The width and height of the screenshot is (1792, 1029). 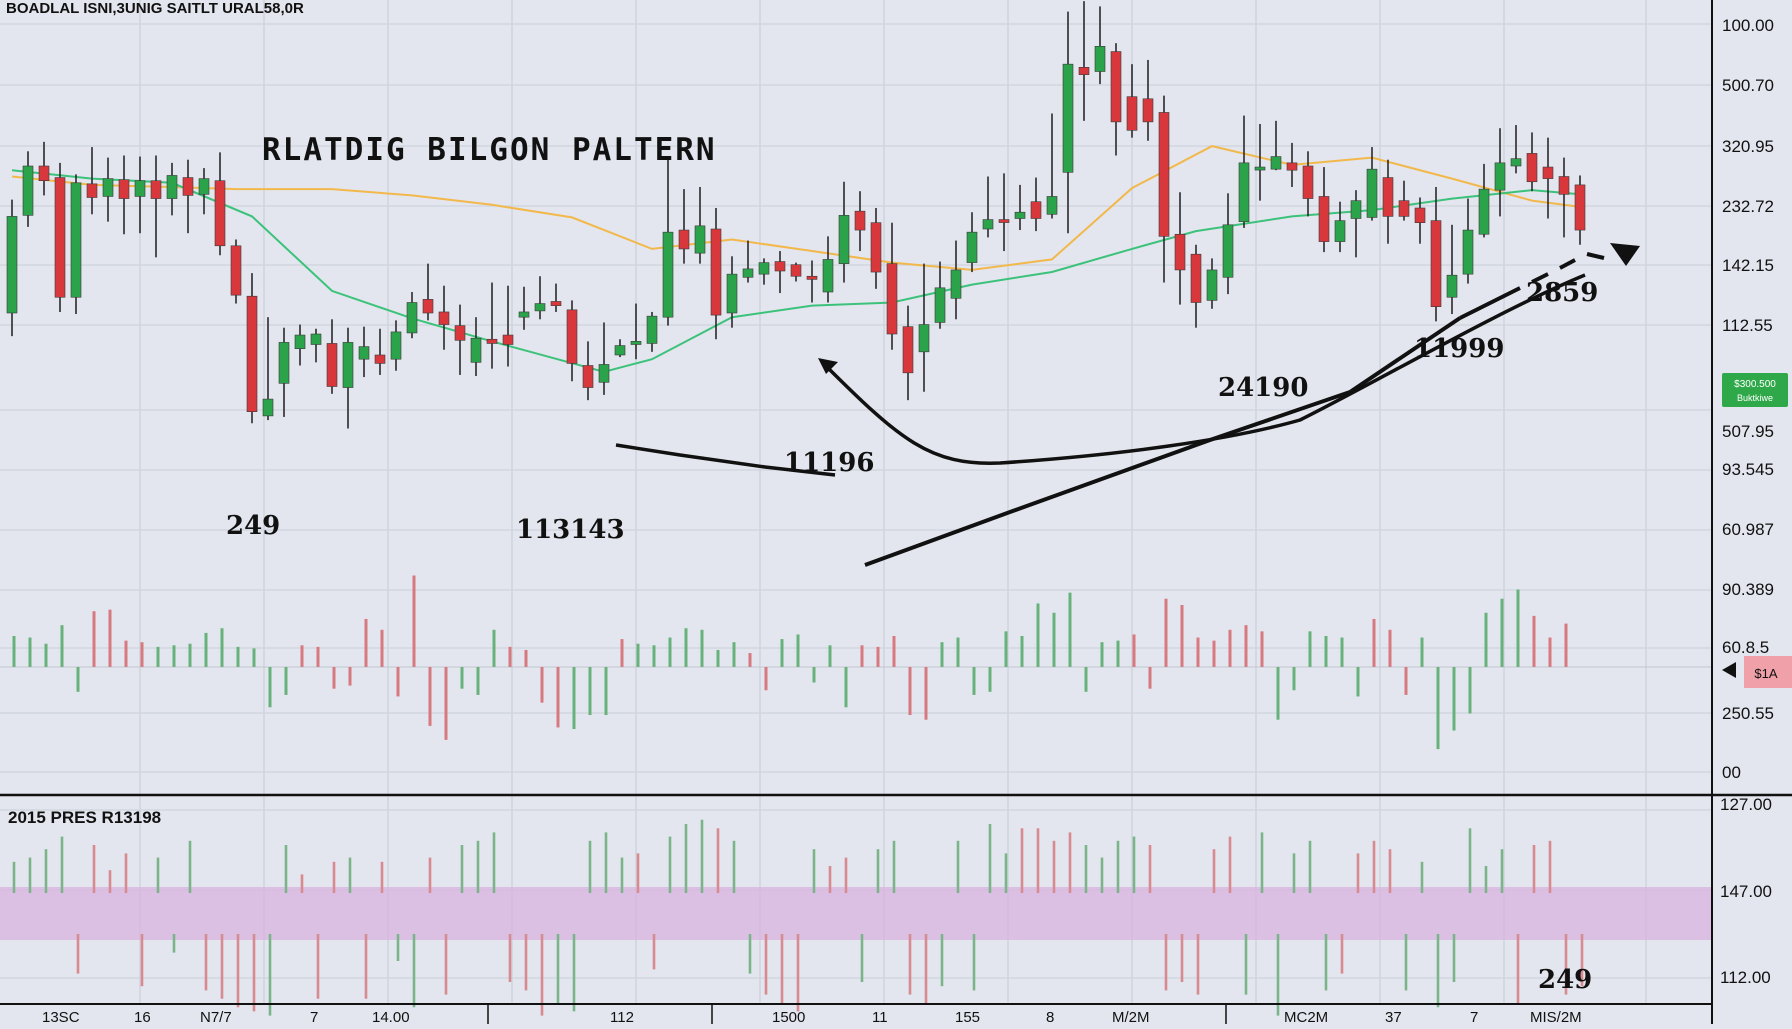 What do you see at coordinates (1556, 1016) in the screenshot?
I see `time-axis-label: MIS/2M` at bounding box center [1556, 1016].